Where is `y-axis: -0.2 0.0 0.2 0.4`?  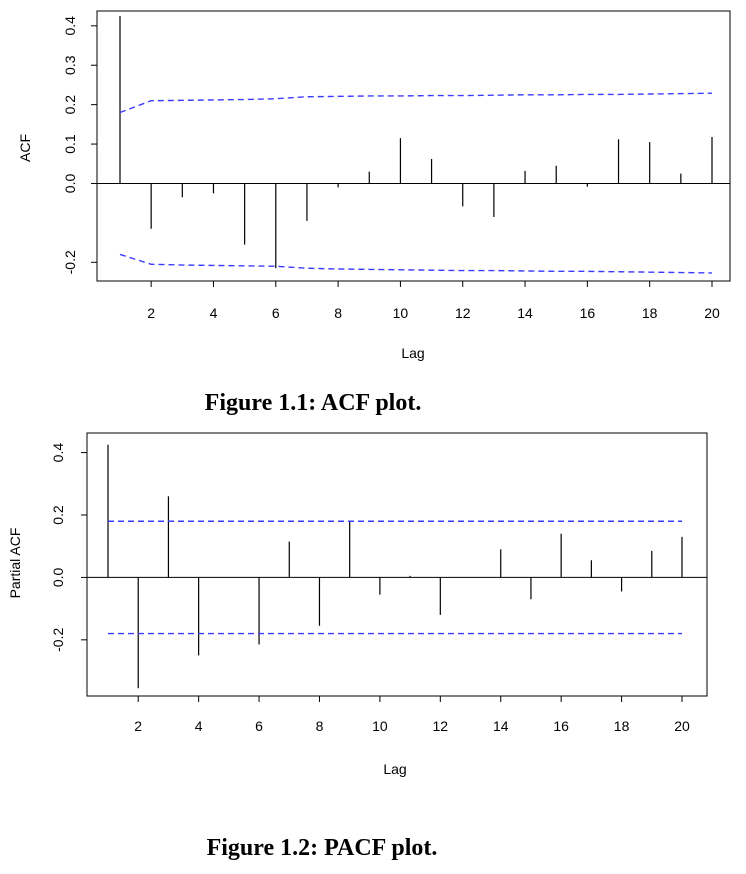
y-axis: -0.2 0.0 0.2 0.4 is located at coordinates (68, 547).